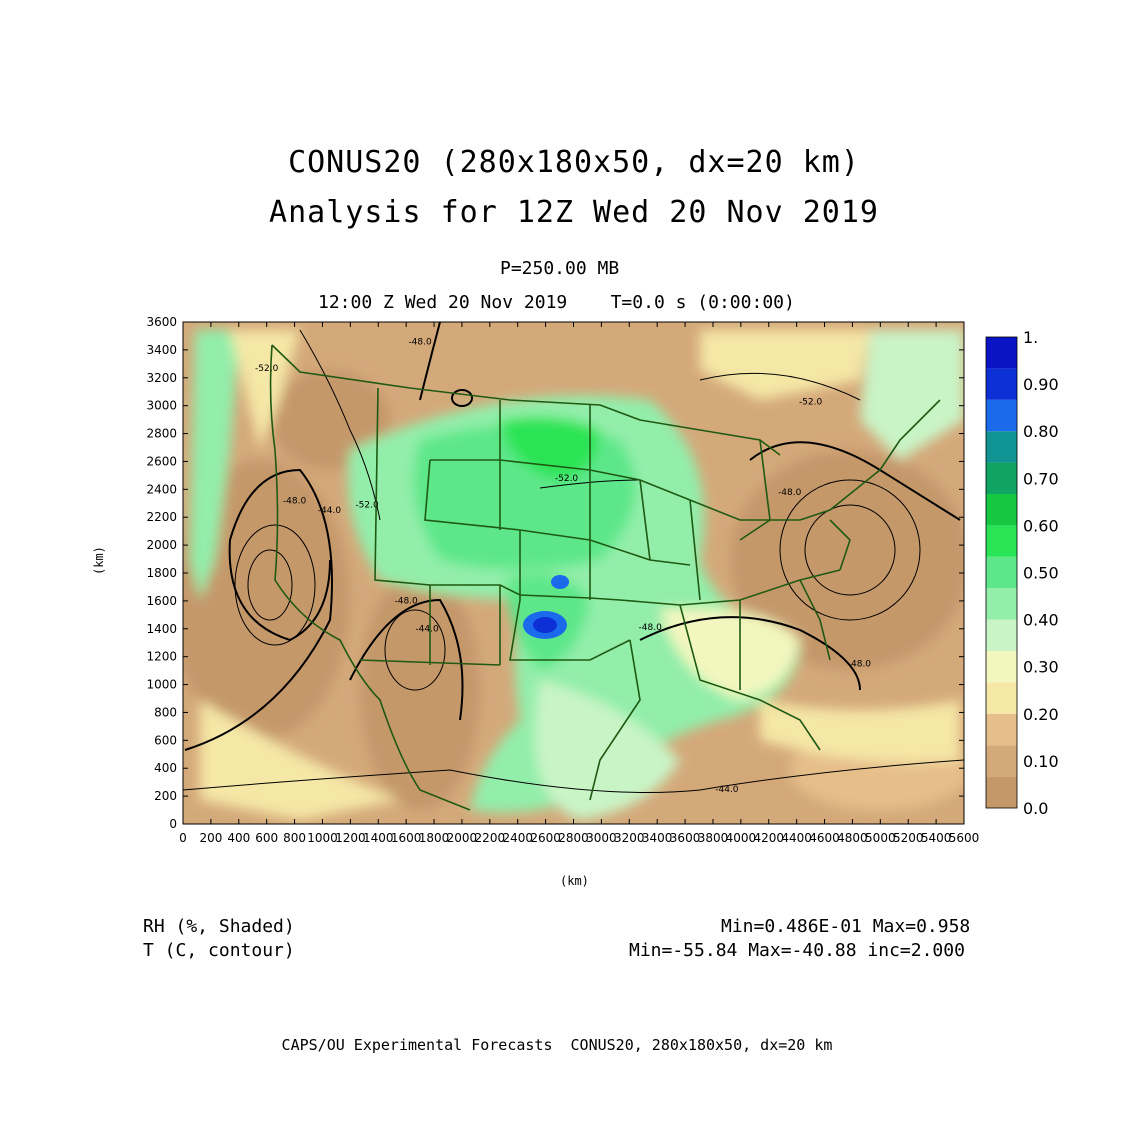  What do you see at coordinates (1041, 478) in the screenshot?
I see `colorbar-label: 0.70` at bounding box center [1041, 478].